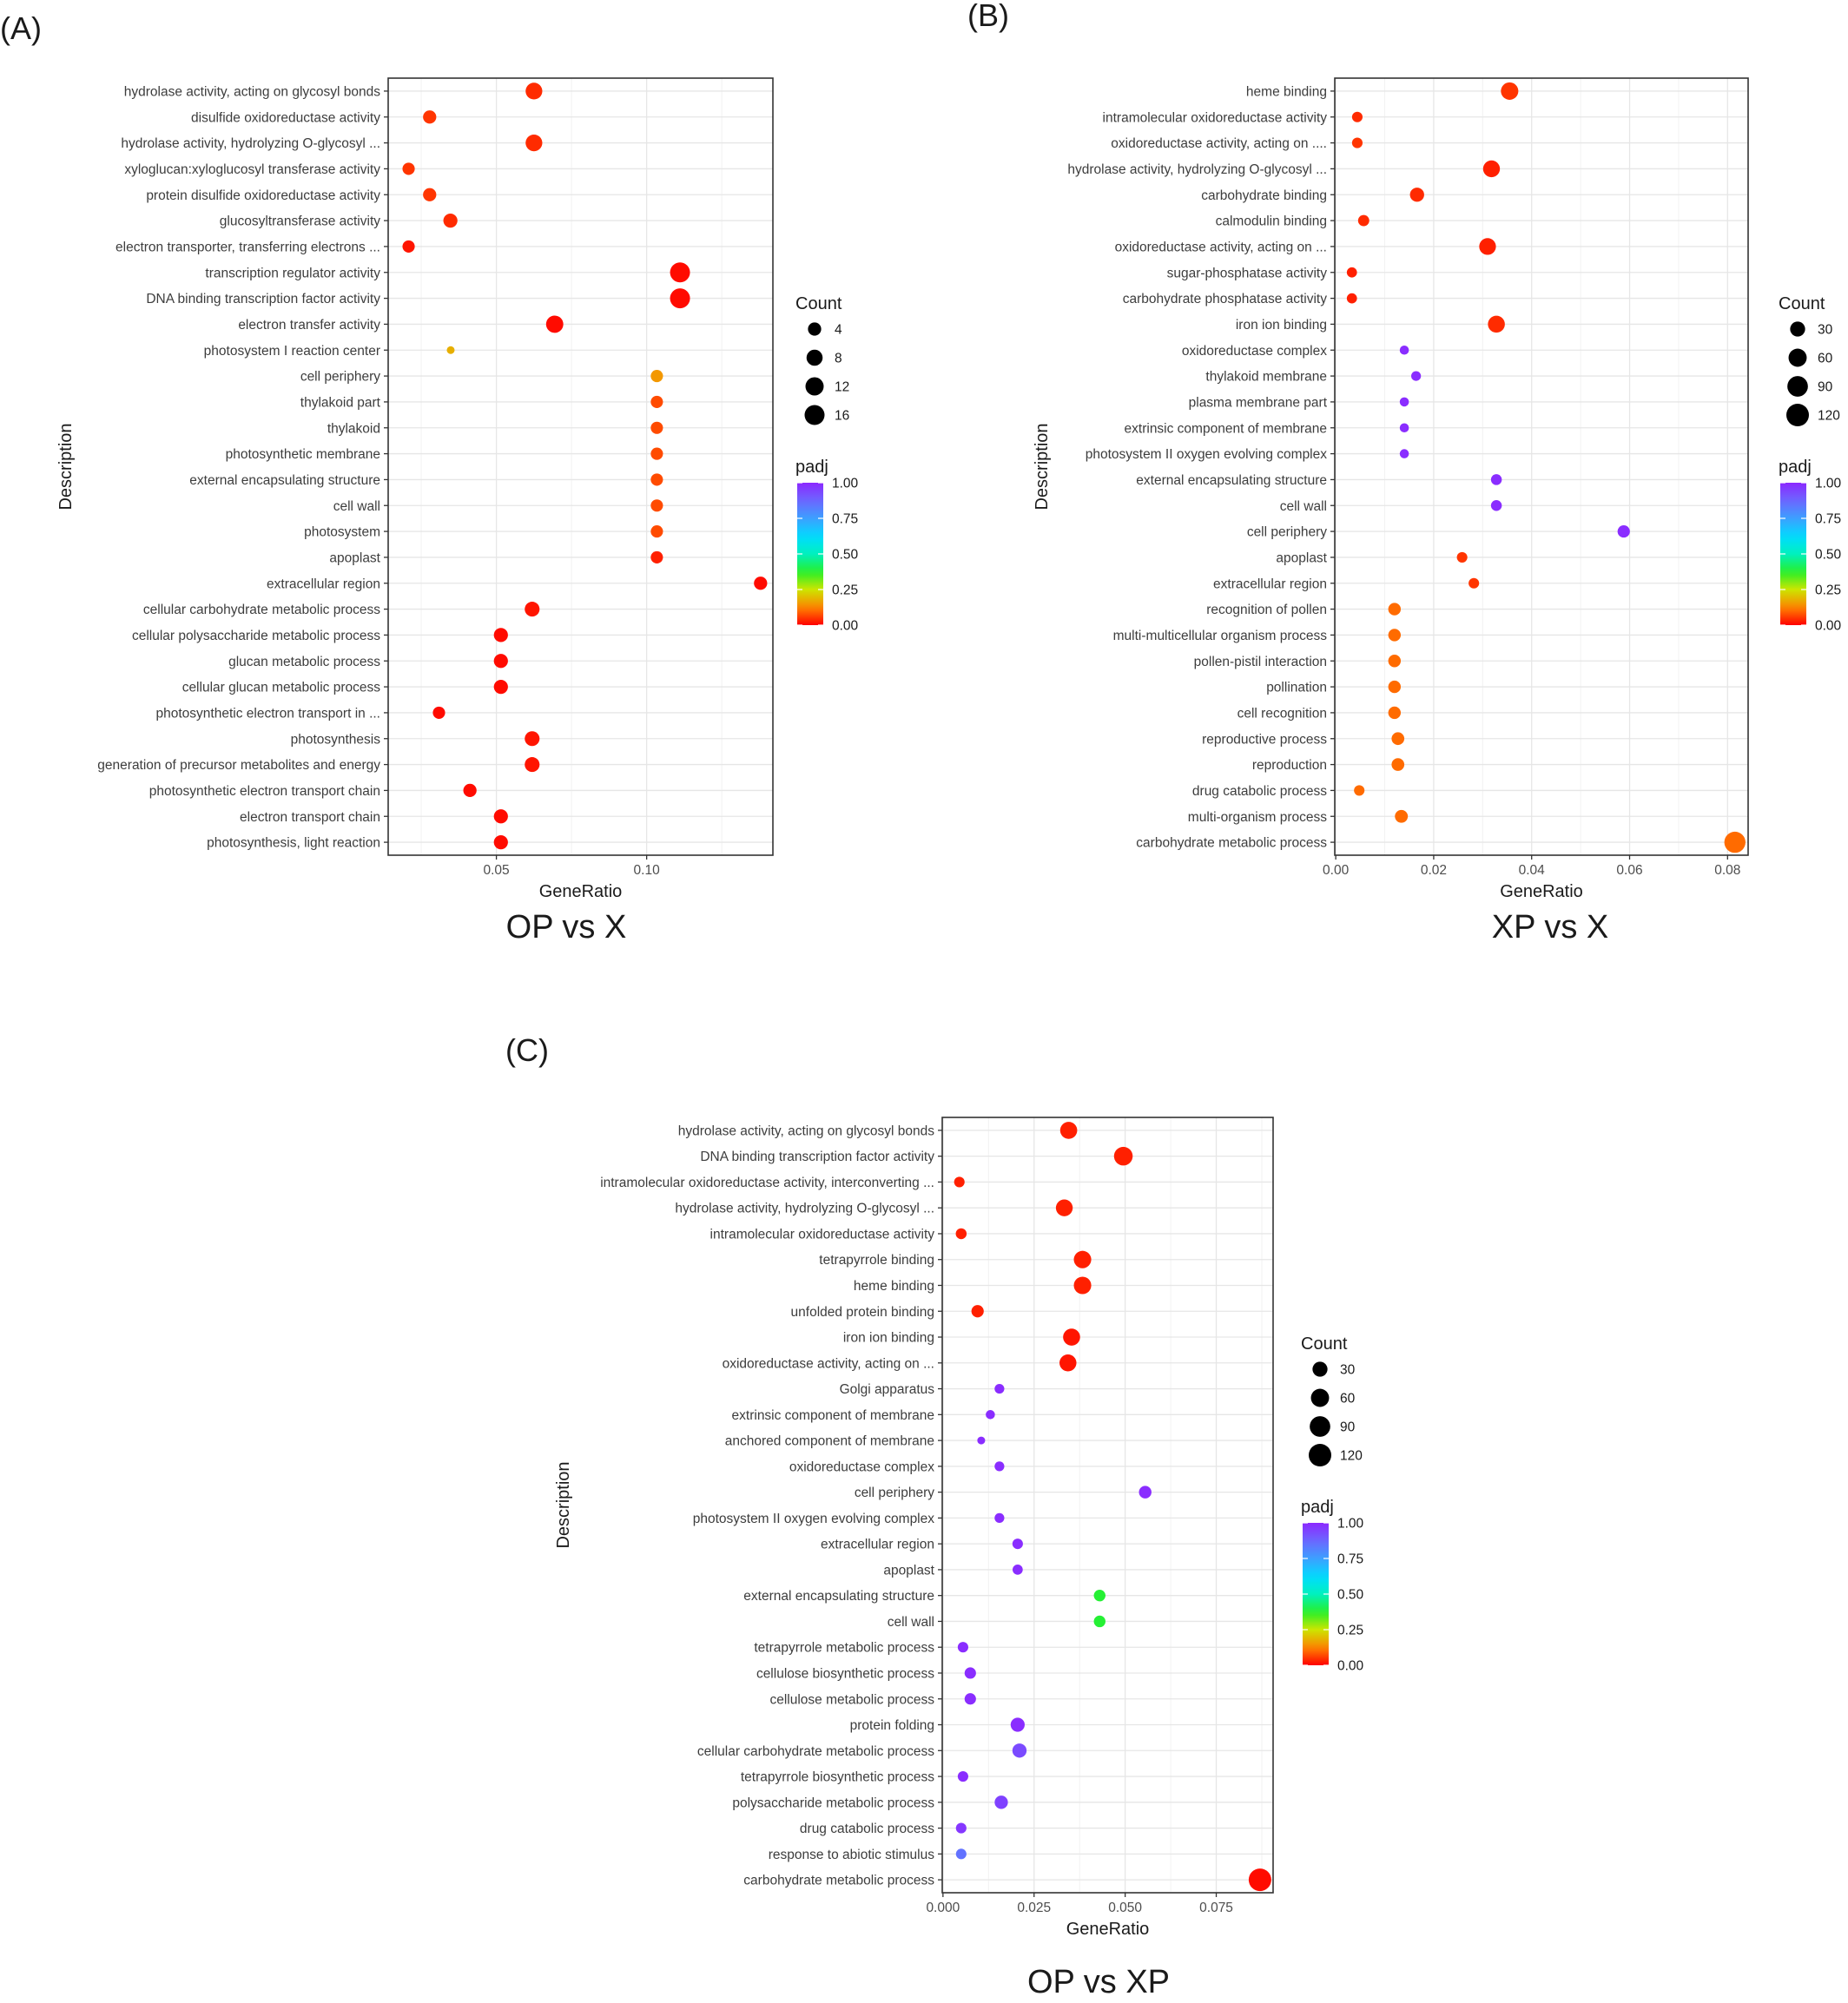 This screenshot has width=1848, height=2003. Describe the element at coordinates (839, 1881) in the screenshot. I see `y-tick-label: carbohydrate metabolic process` at that location.